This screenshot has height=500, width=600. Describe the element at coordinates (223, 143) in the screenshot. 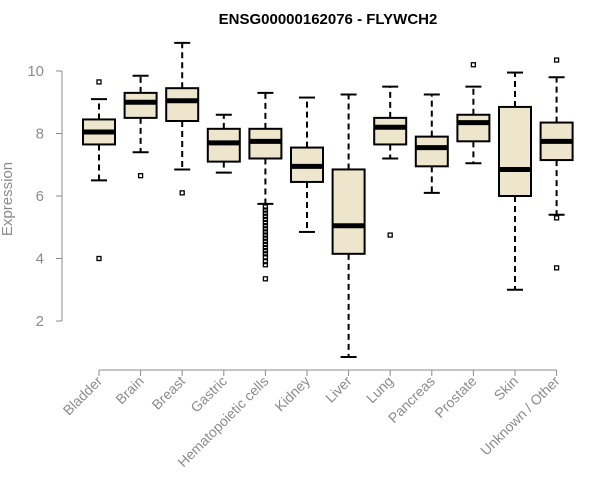

I see `box-gastric` at that location.